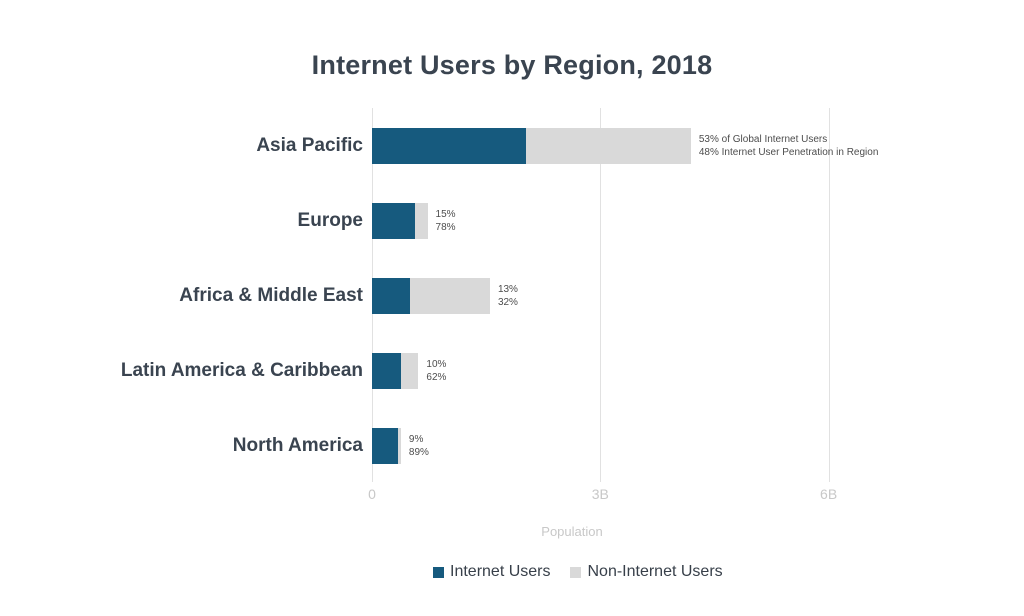 Image resolution: width=1024 pixels, height=616 pixels. I want to click on x-tick-label: 0, so click(372, 494).